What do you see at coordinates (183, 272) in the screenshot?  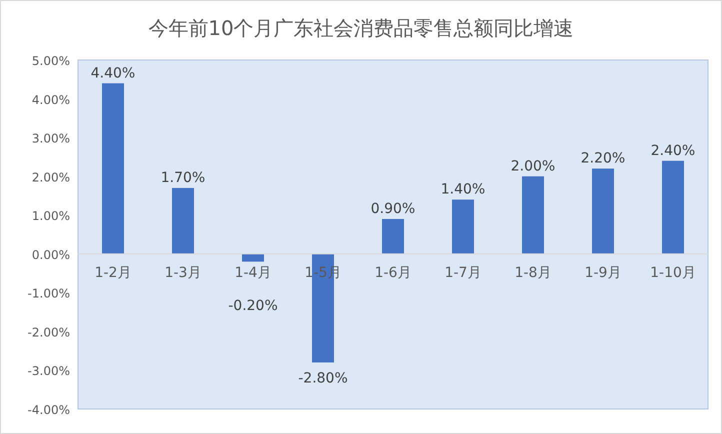 I see `x-tick-label: 1-3月` at bounding box center [183, 272].